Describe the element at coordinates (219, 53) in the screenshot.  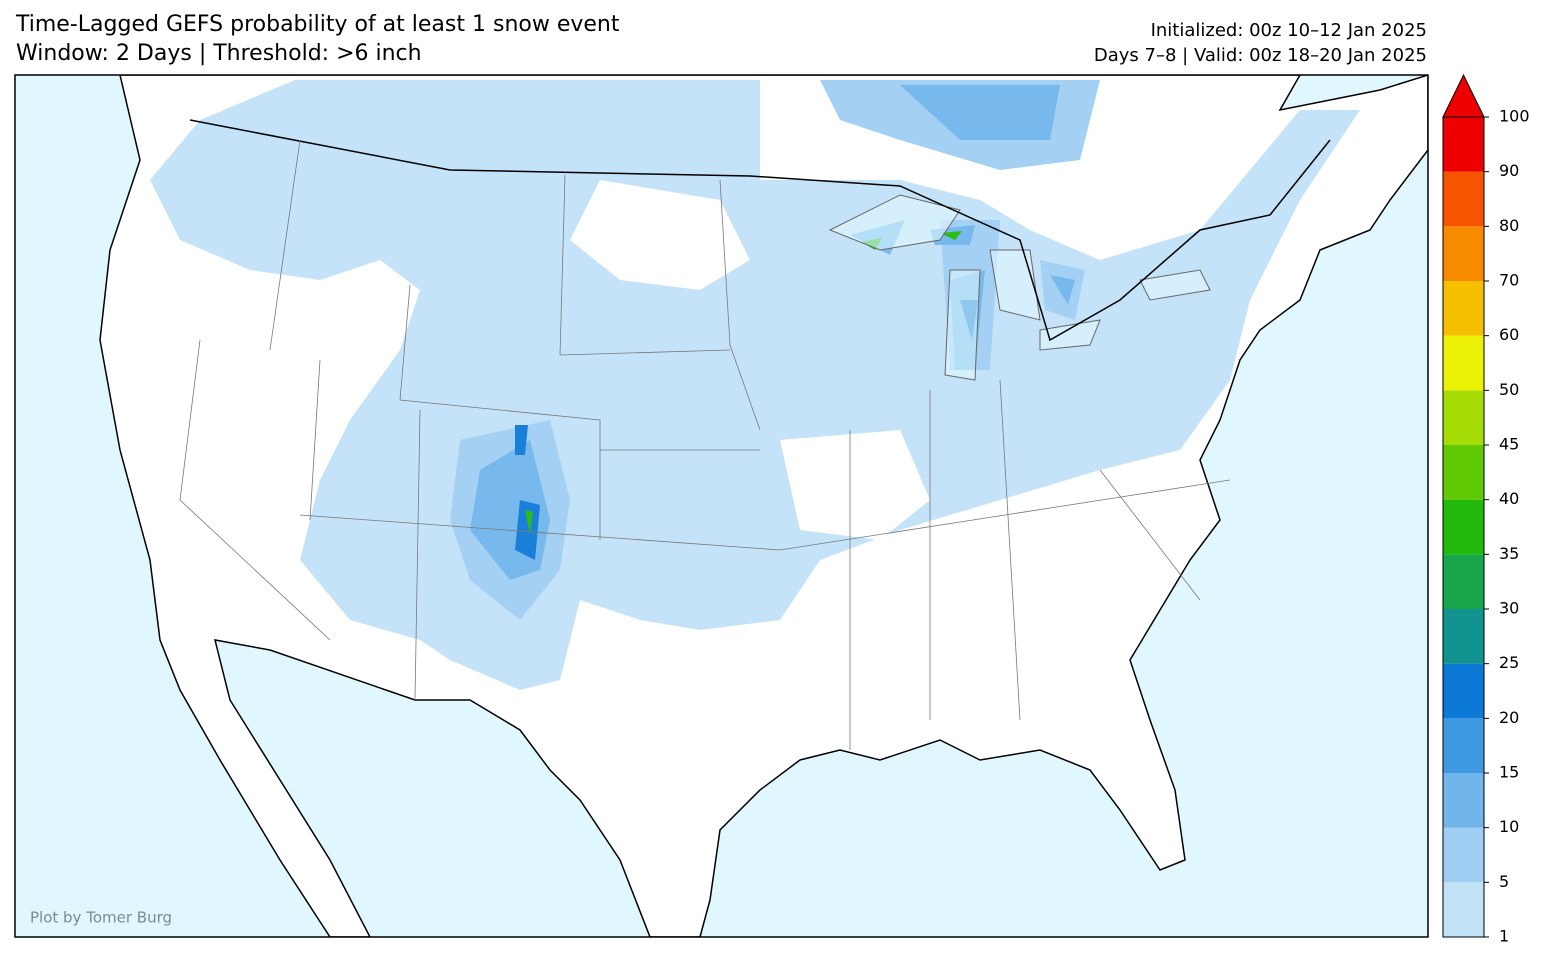
I see `subtitle: Window: 2 Days | Threshold: >6 inch` at that location.